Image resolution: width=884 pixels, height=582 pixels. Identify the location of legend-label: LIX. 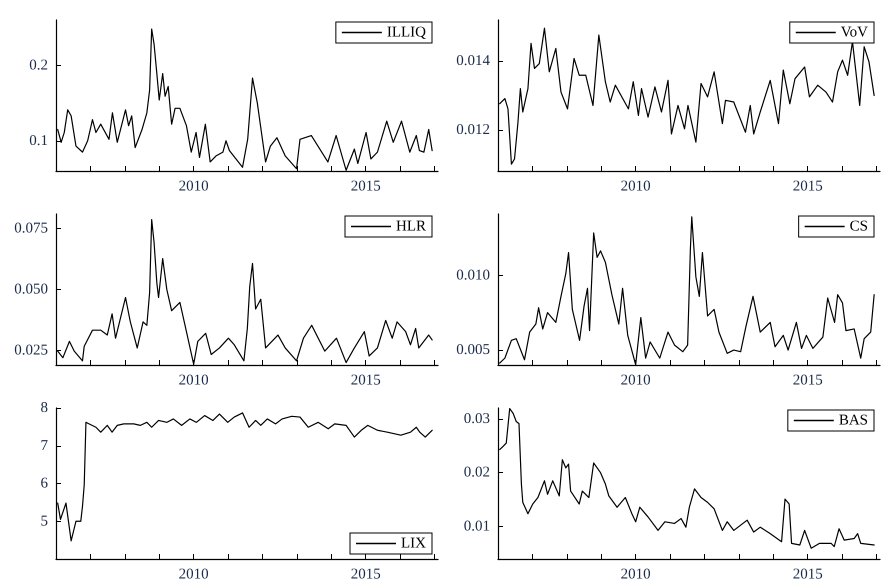
(413, 544).